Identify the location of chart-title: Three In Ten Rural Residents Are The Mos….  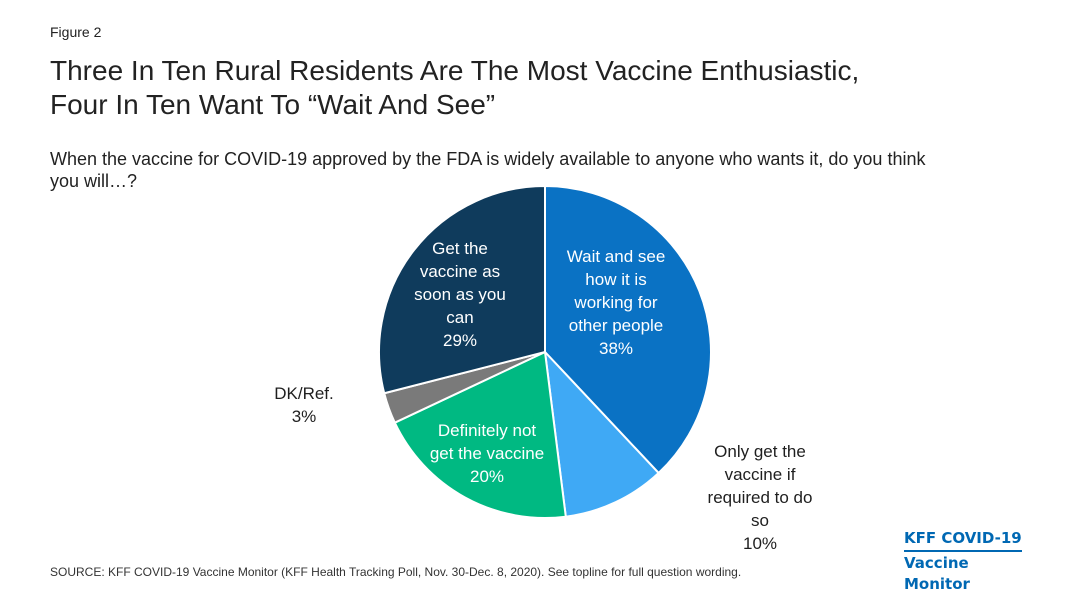
(545, 88).